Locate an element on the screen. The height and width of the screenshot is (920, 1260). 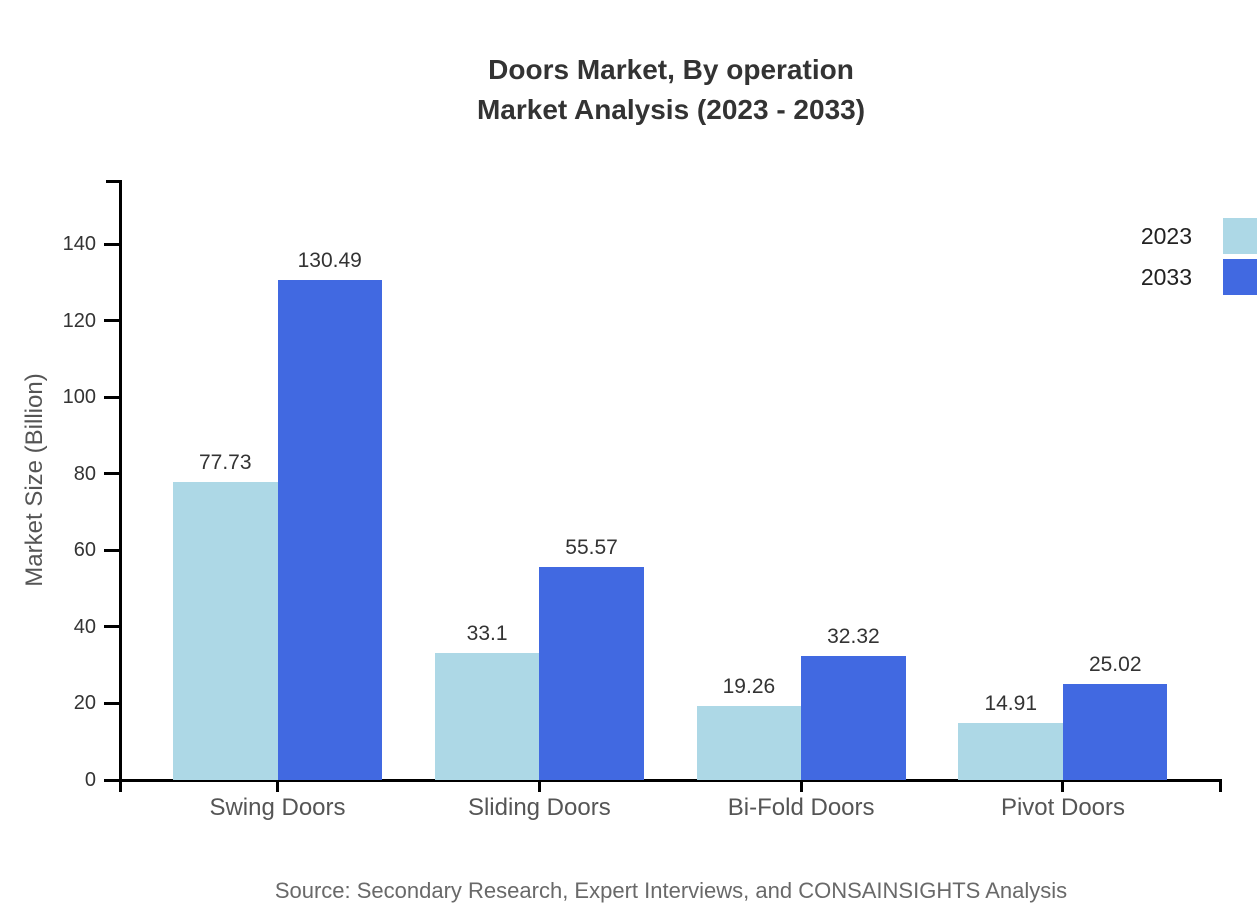
bar-value-label-2033-swing-doors: 130.49 is located at coordinates (329, 261).